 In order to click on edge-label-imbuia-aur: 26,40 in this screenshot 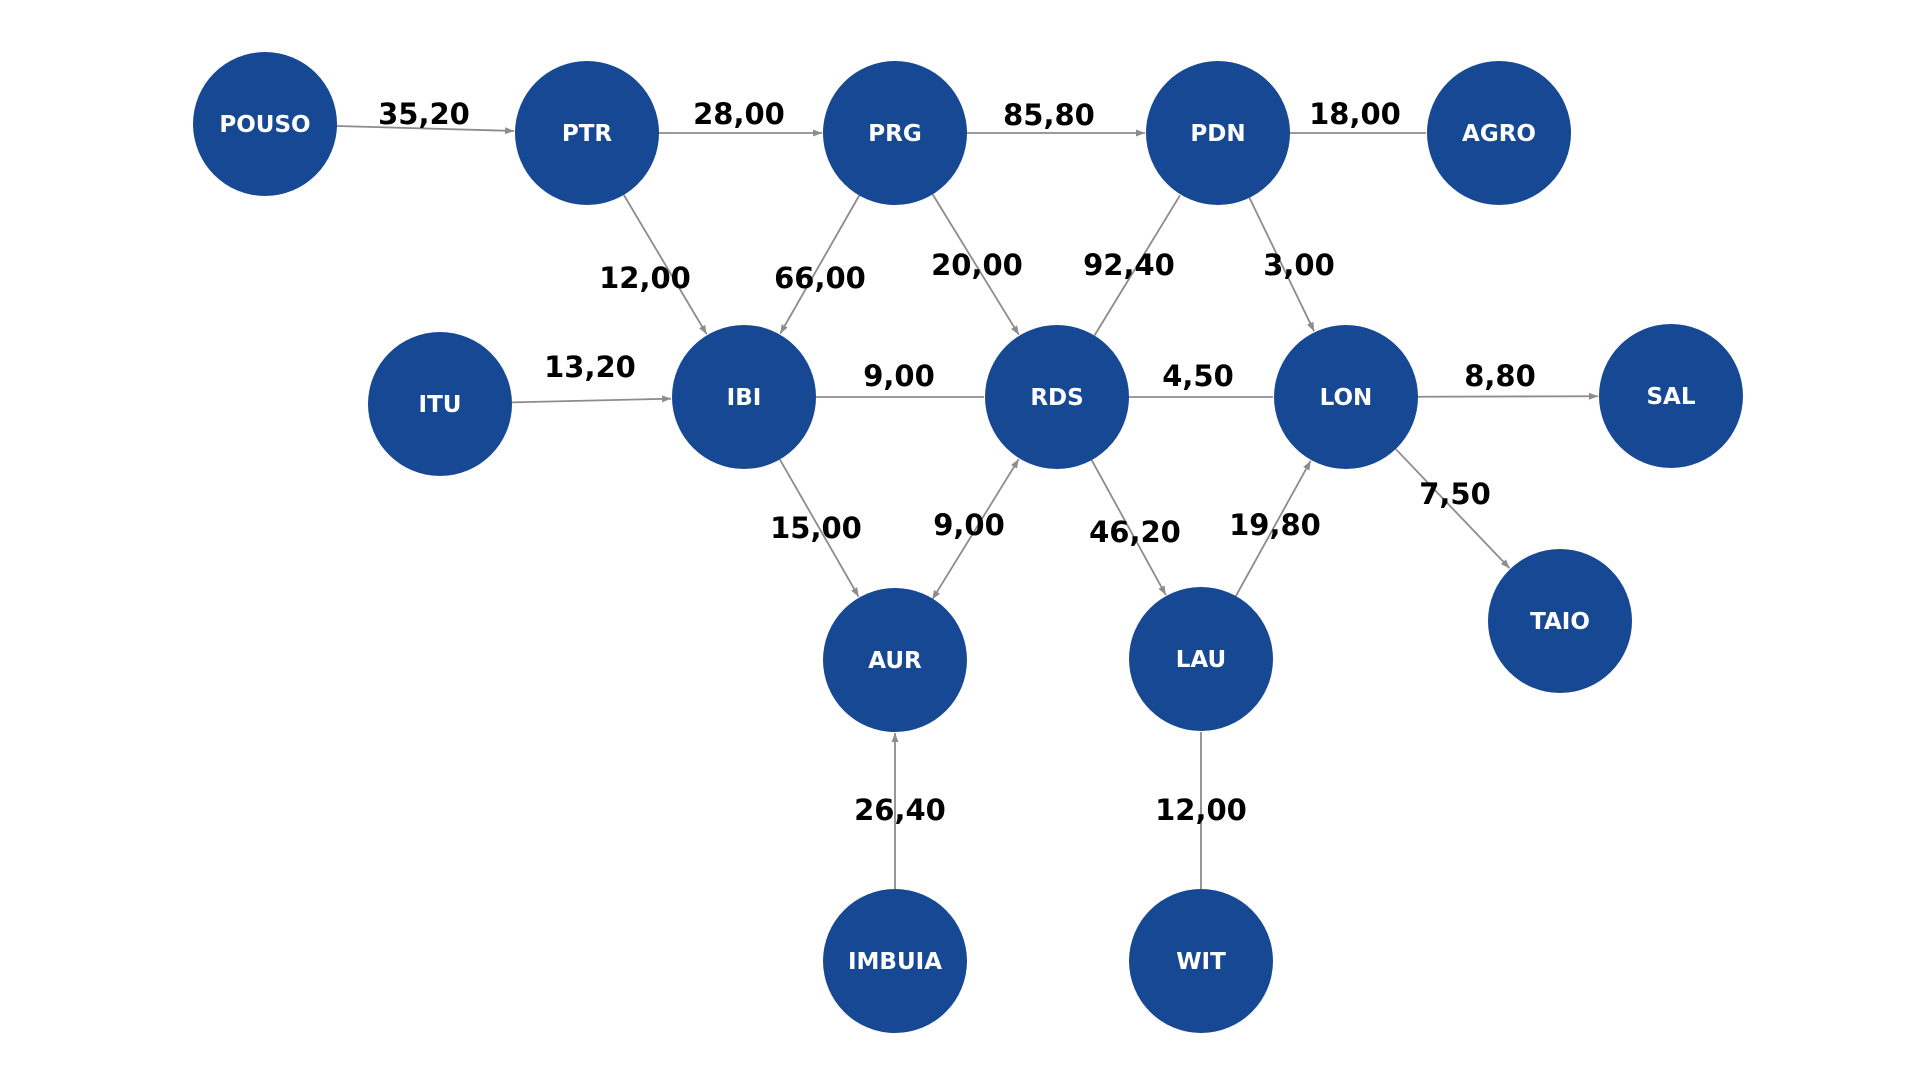, I will do `click(900, 810)`.